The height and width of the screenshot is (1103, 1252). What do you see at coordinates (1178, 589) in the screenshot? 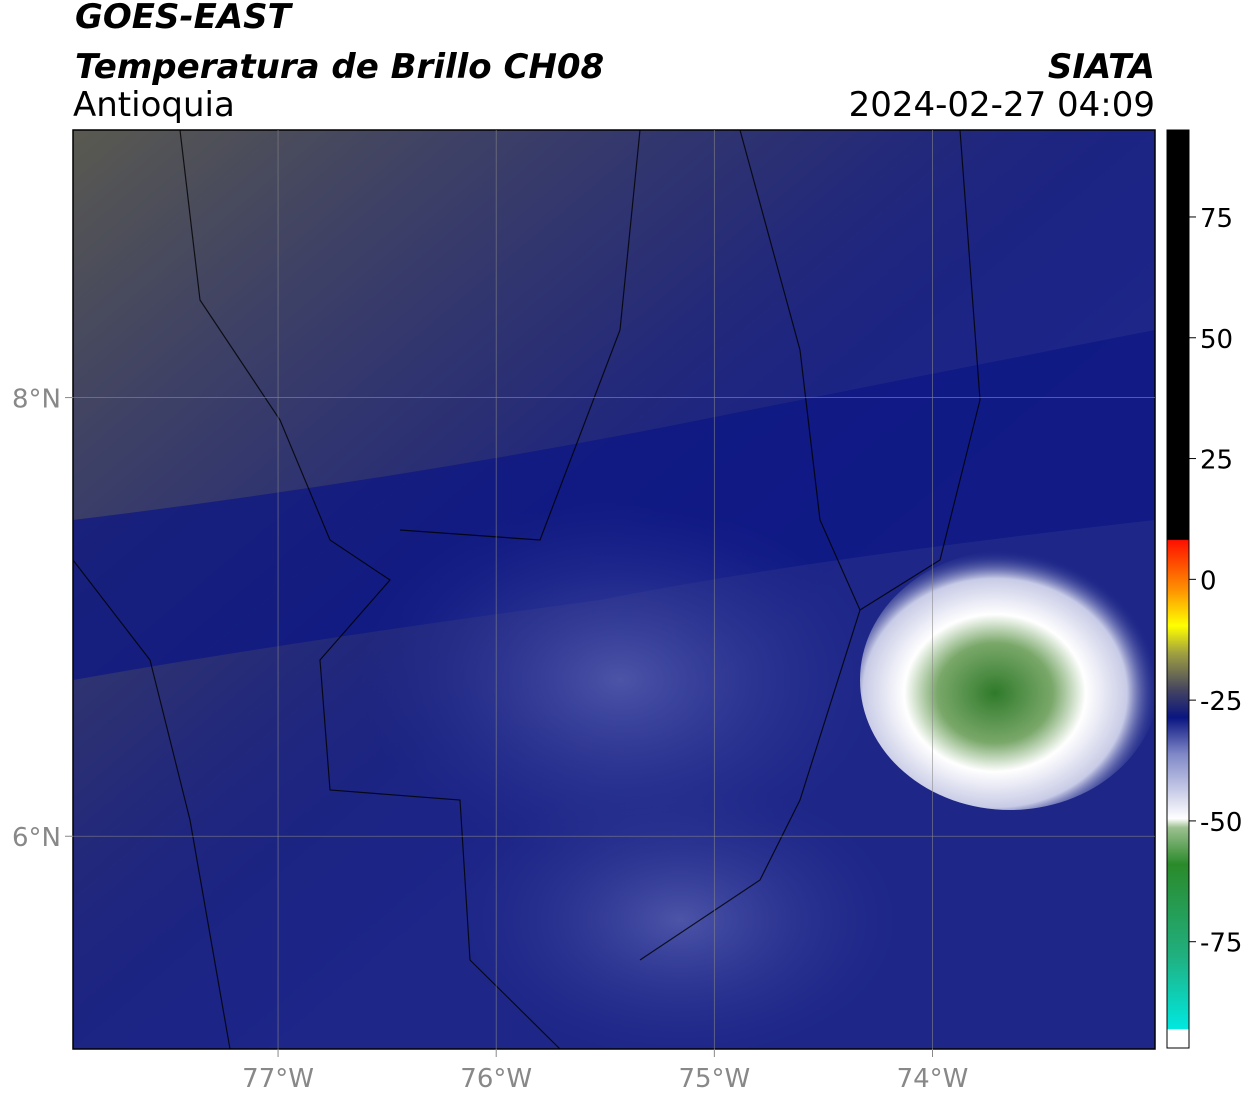
I see `colorbar` at bounding box center [1178, 589].